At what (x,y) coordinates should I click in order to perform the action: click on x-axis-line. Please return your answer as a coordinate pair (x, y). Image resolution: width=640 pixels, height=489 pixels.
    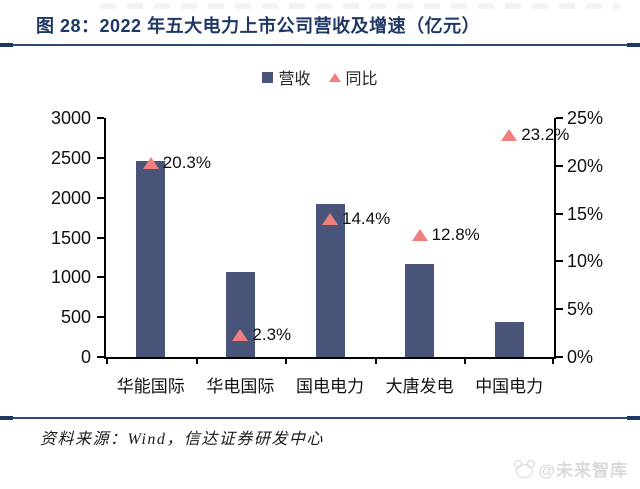
    Looking at the image, I should click on (330, 358).